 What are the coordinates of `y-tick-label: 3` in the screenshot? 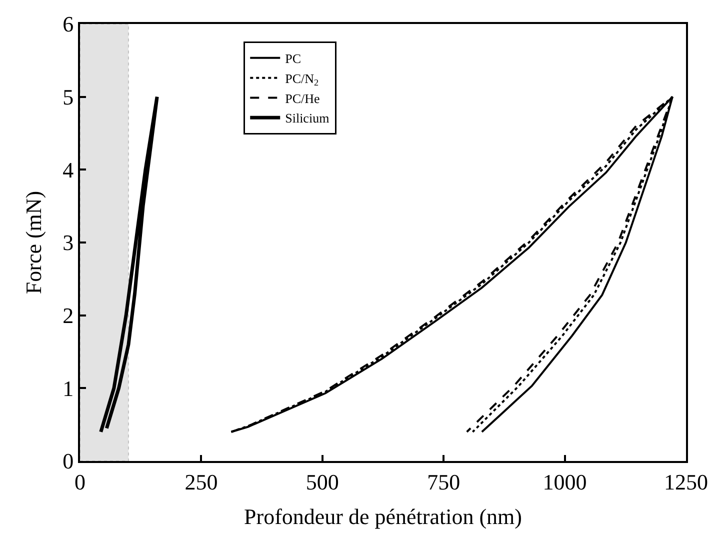 It's located at (68, 243).